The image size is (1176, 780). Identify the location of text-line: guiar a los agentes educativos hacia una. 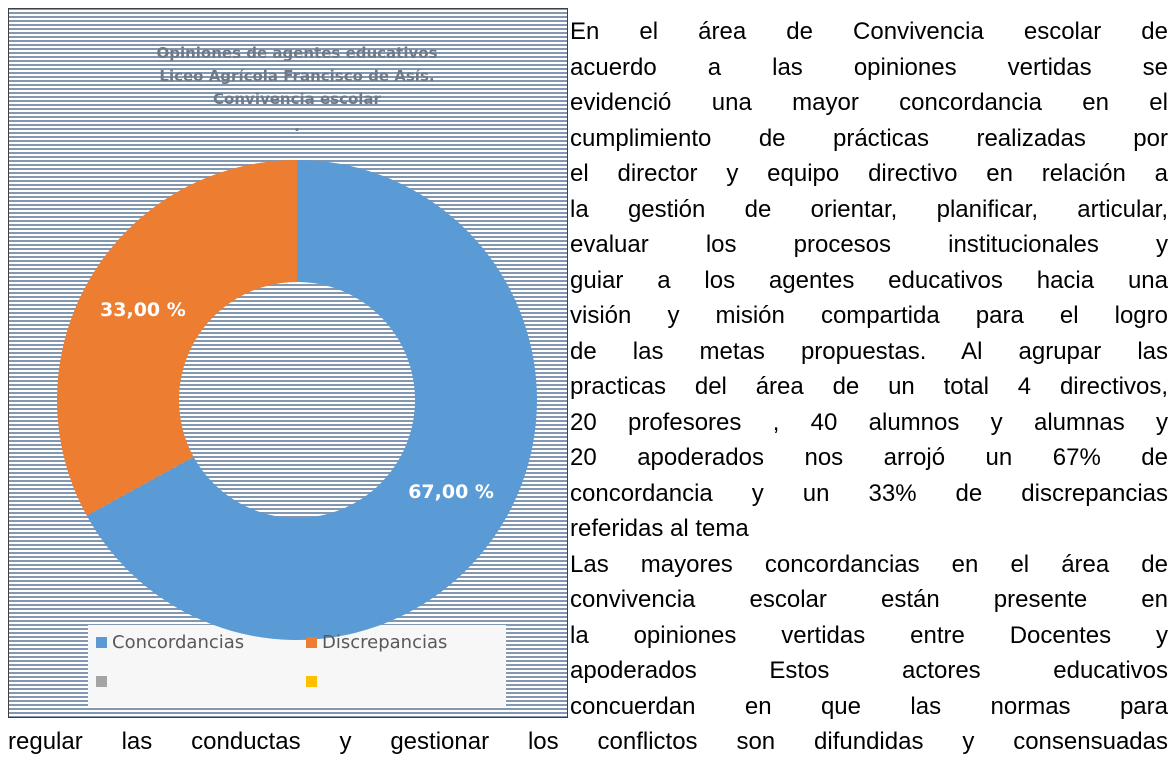
(869, 280).